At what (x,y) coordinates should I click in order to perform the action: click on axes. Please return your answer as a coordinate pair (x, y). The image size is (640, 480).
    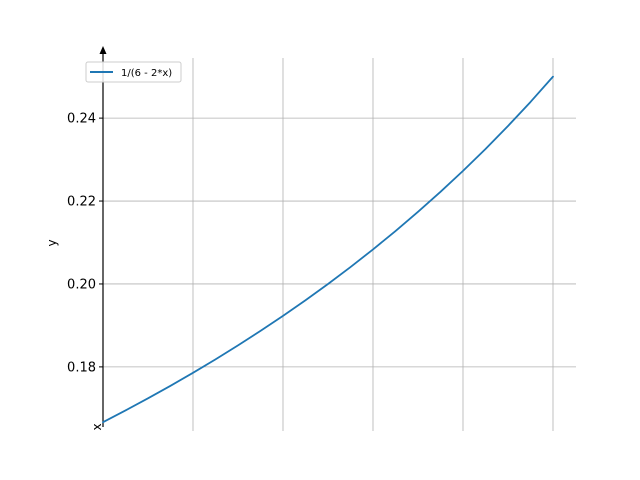
    Looking at the image, I should click on (103, 236).